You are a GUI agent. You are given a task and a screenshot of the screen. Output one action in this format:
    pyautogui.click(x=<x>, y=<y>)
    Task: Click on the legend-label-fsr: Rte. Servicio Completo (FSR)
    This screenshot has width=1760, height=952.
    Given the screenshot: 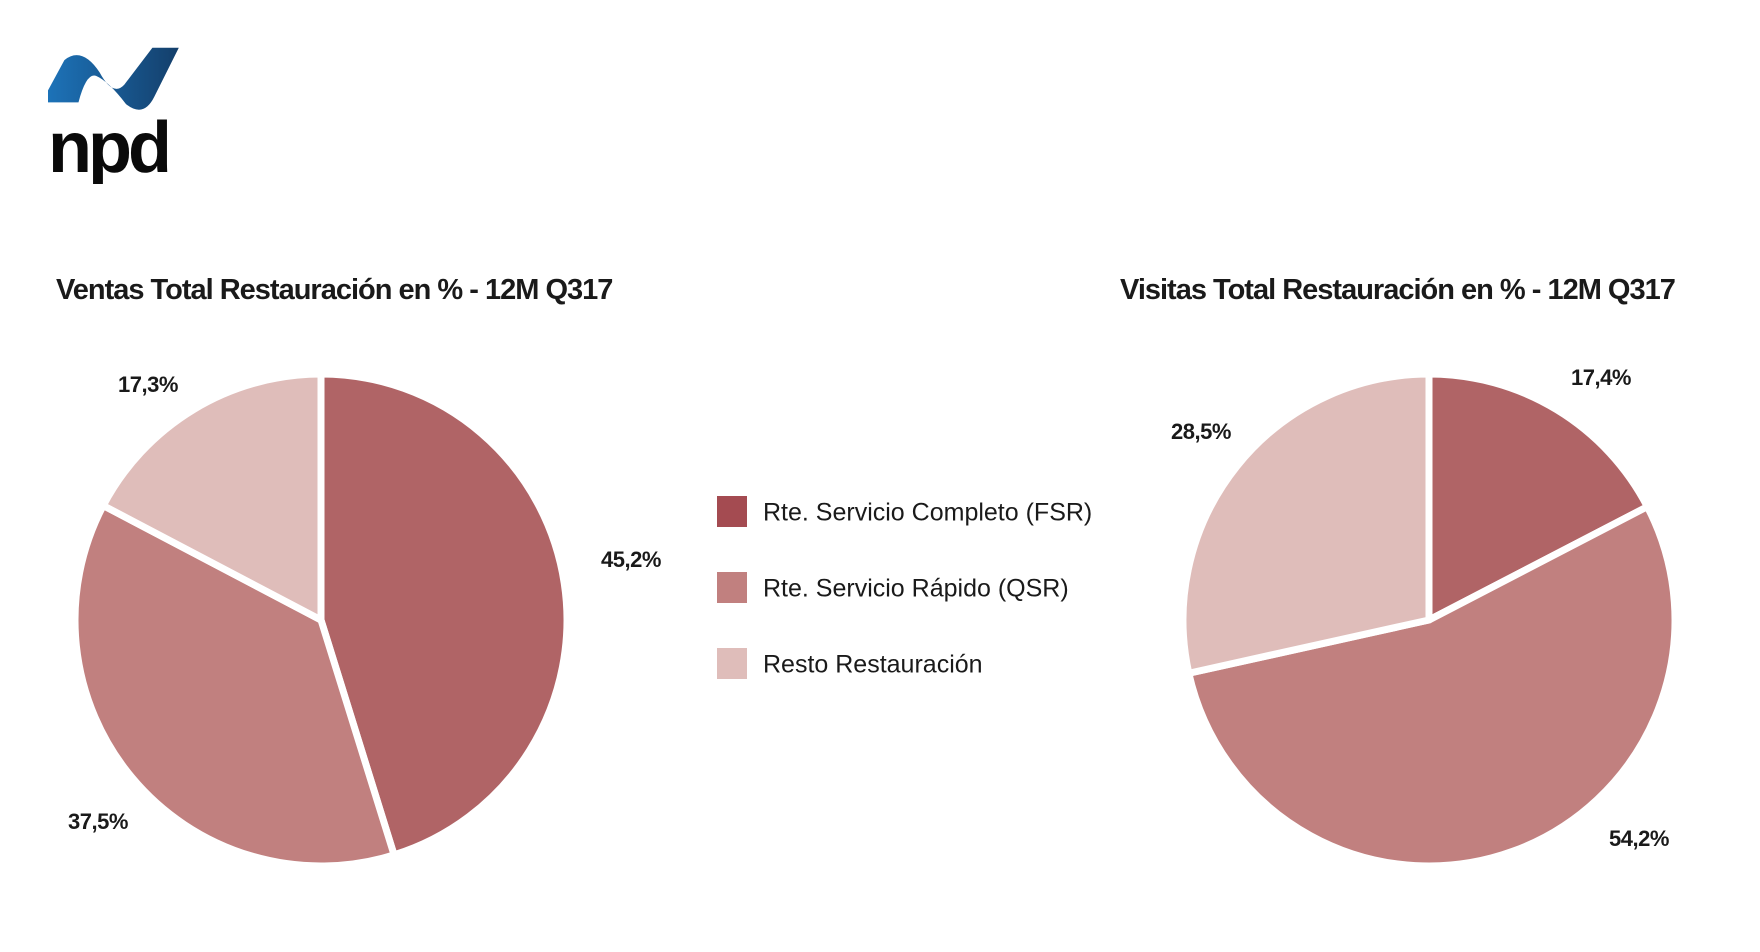 What is the action you would take?
    pyautogui.click(x=928, y=512)
    